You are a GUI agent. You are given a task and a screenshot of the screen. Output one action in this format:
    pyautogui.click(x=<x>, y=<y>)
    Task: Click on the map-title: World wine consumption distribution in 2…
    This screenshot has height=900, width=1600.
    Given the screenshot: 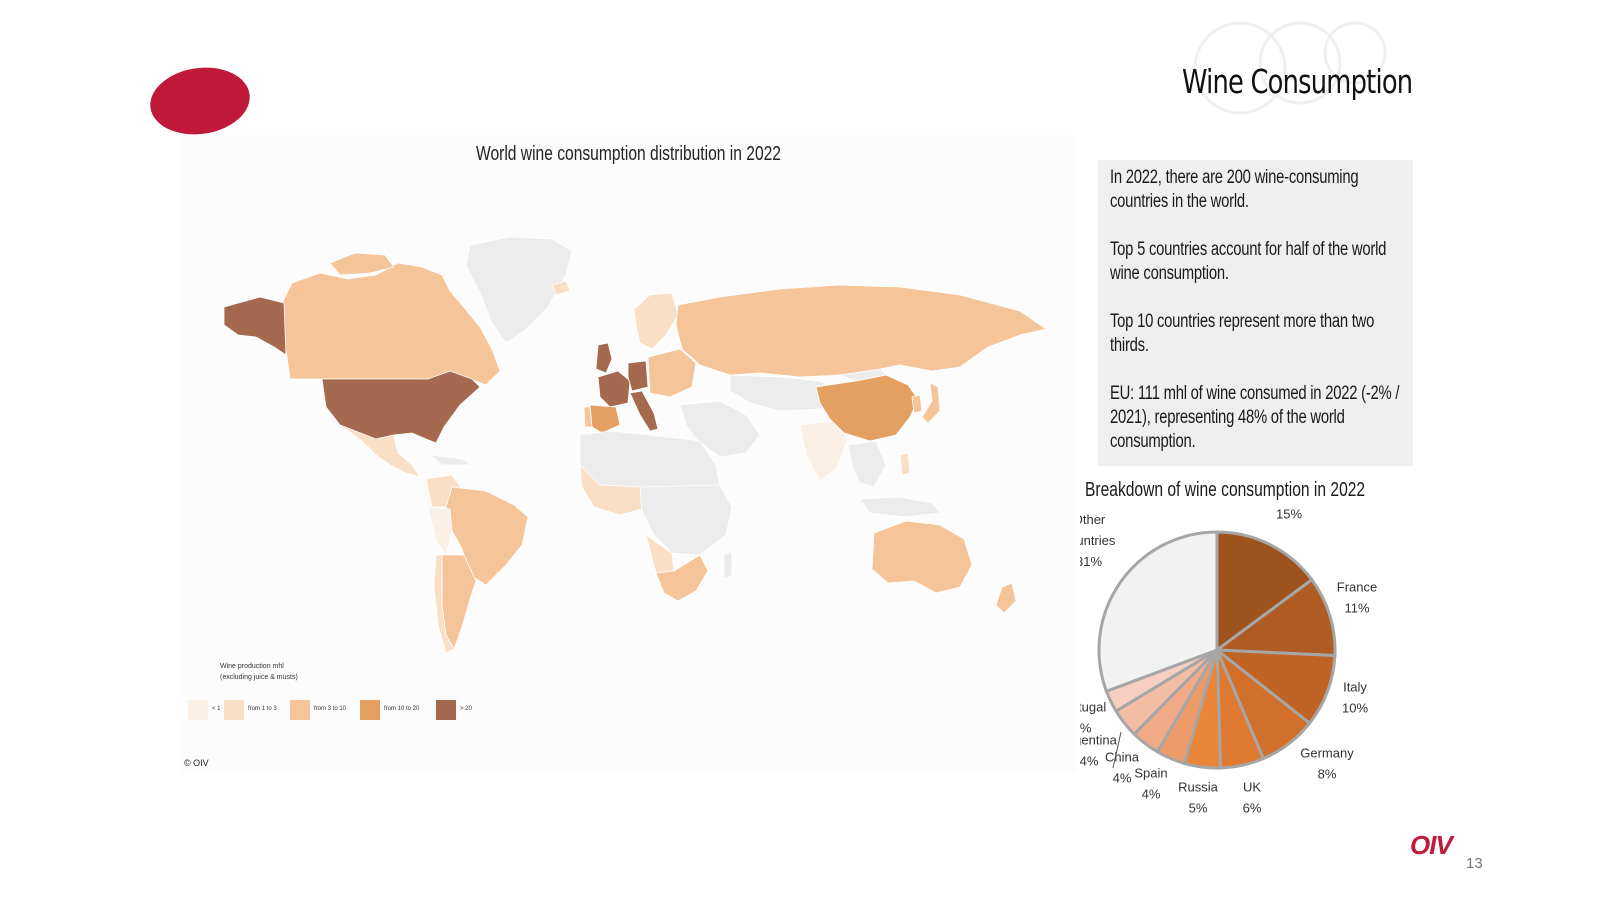 What is the action you would take?
    pyautogui.click(x=628, y=154)
    